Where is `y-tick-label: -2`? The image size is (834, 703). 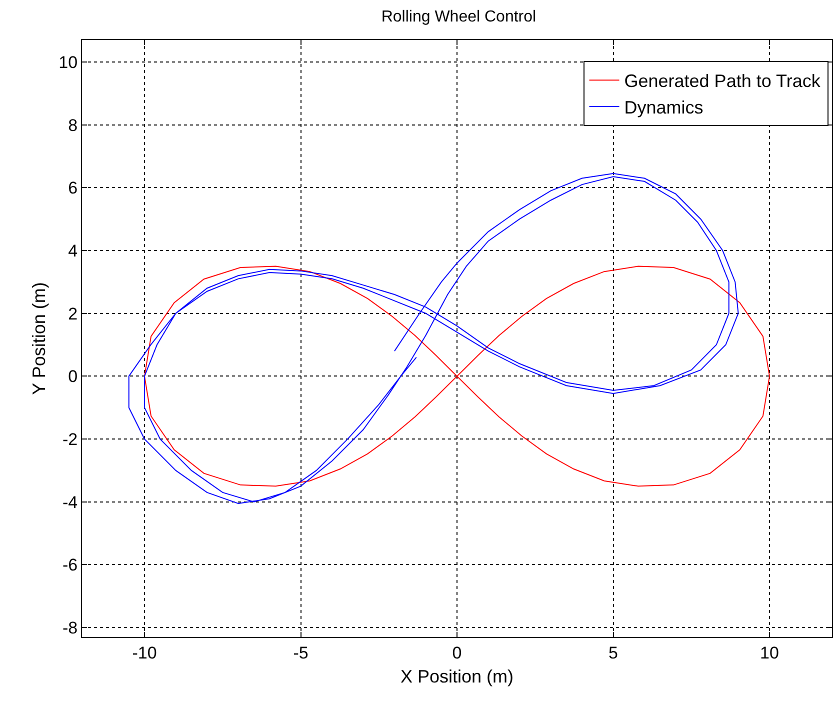 y-tick-label: -2 is located at coordinates (70, 439).